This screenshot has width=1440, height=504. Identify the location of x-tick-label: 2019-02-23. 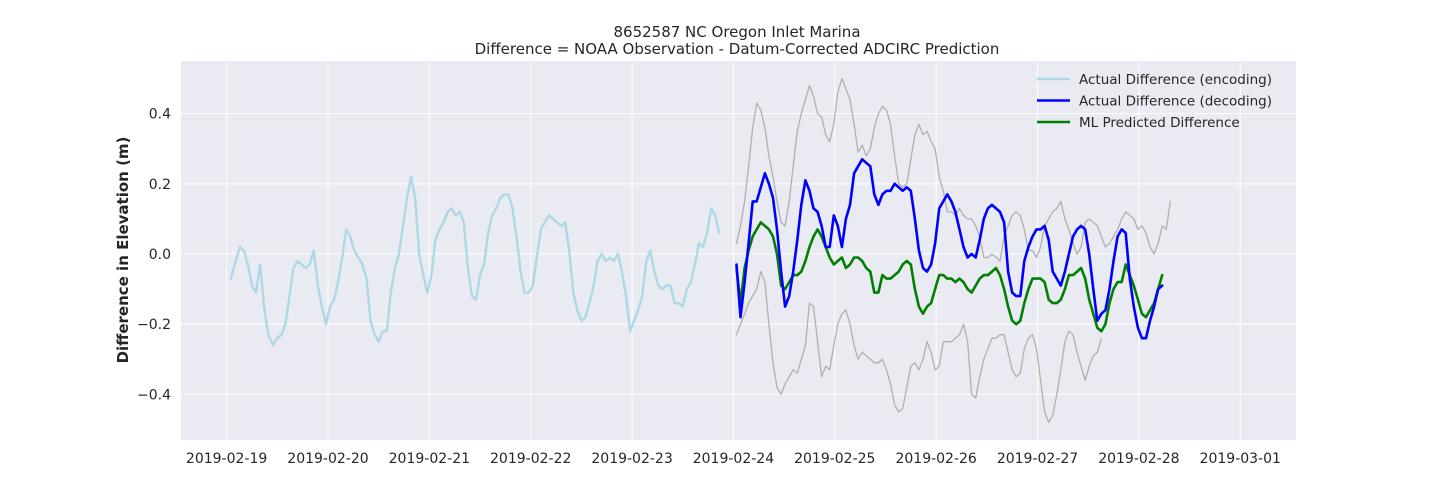
(631, 459).